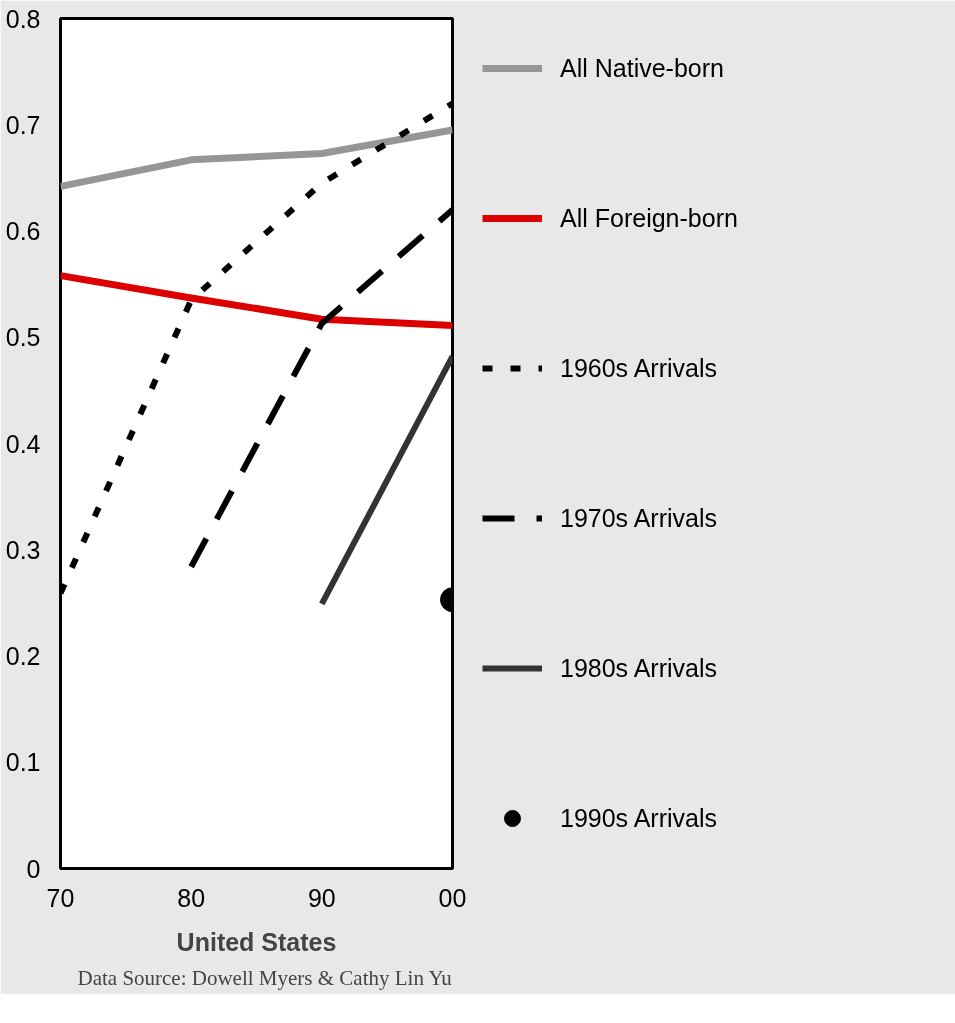 This screenshot has height=1023, width=955. Describe the element at coordinates (23, 124) in the screenshot. I see `y-tick-label: 0.7` at that location.